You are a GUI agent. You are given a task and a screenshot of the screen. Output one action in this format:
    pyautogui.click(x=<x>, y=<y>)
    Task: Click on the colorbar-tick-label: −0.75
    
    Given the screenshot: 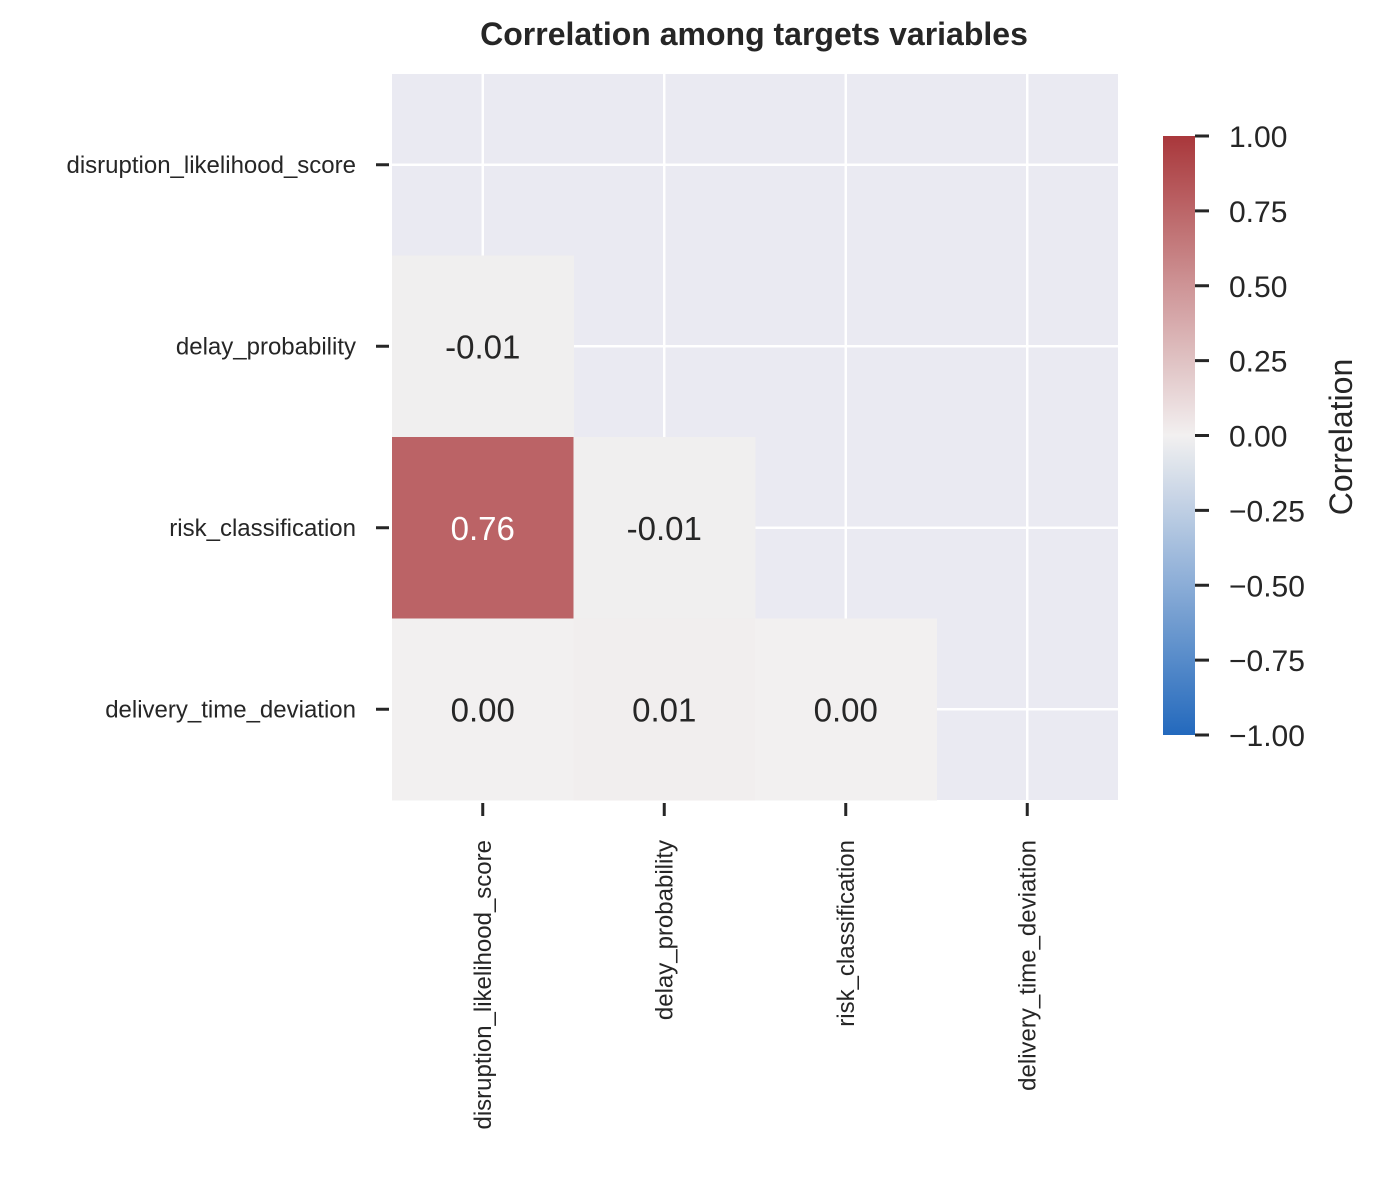 What is the action you would take?
    pyautogui.click(x=1267, y=661)
    